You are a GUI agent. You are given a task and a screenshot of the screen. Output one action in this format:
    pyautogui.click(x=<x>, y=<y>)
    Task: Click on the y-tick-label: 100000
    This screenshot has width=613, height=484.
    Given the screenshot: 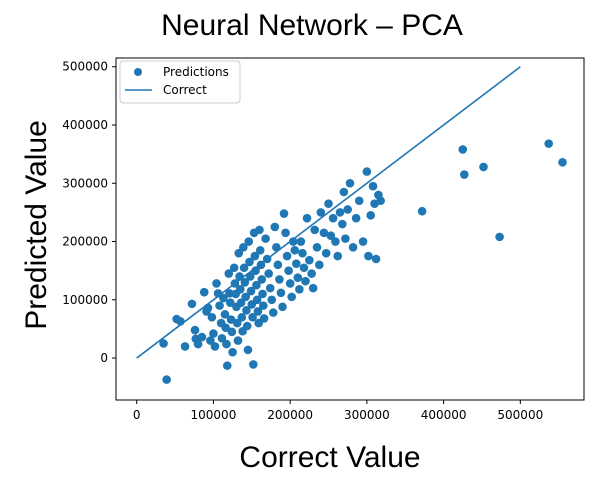 What is the action you would take?
    pyautogui.click(x=85, y=300)
    